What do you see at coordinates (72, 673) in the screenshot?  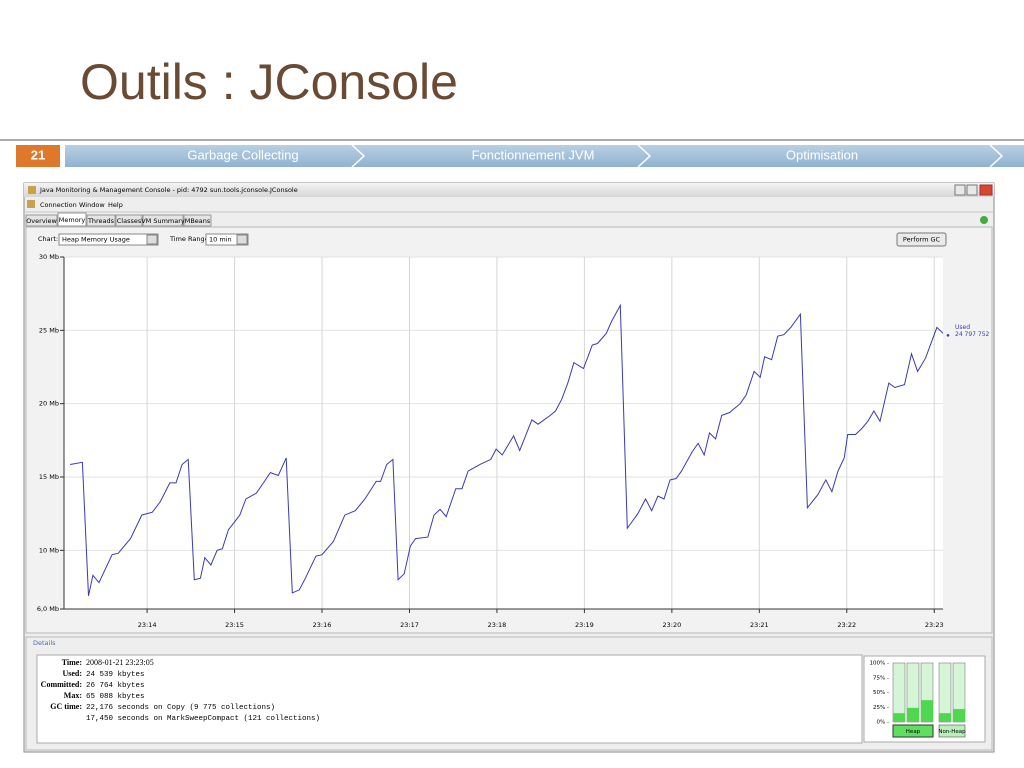 I see `detail-label: Used:` at bounding box center [72, 673].